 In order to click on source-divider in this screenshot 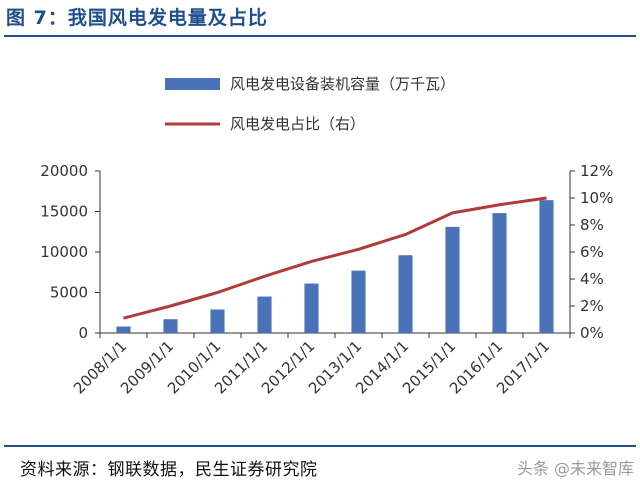, I will do `click(320, 446)`.